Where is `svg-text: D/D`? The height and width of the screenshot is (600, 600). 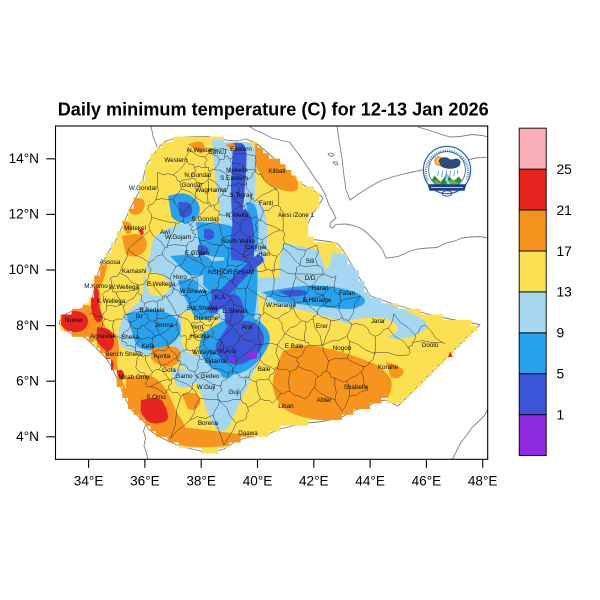
svg-text: D/D is located at coordinates (310, 278).